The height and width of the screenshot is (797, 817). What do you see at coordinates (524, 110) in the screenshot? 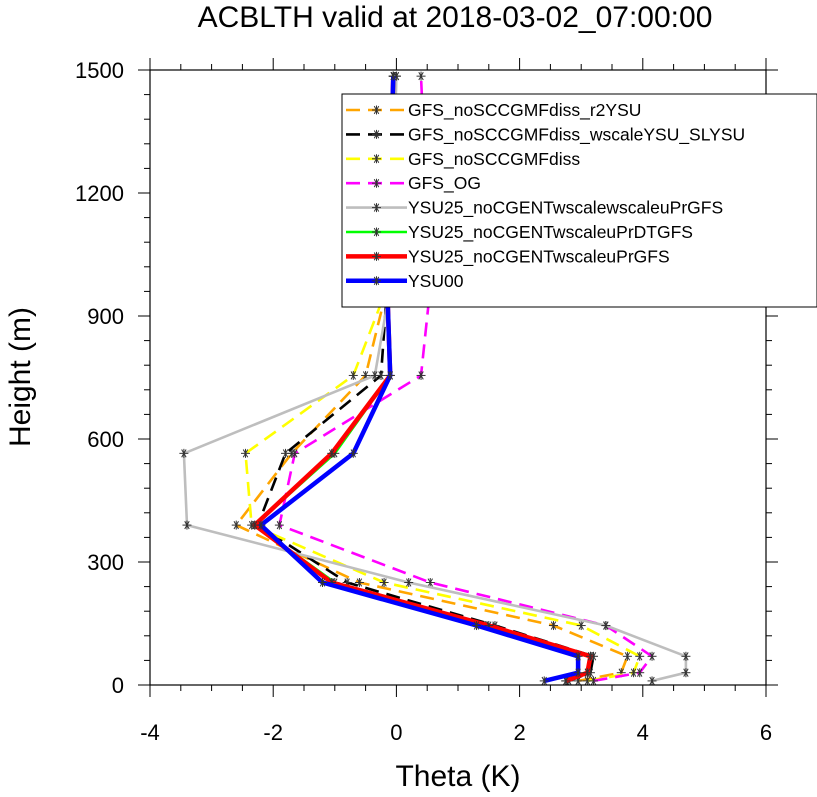
I see `legend-label-1: GFS_noSCCGMFdiss_r2YSU` at bounding box center [524, 110].